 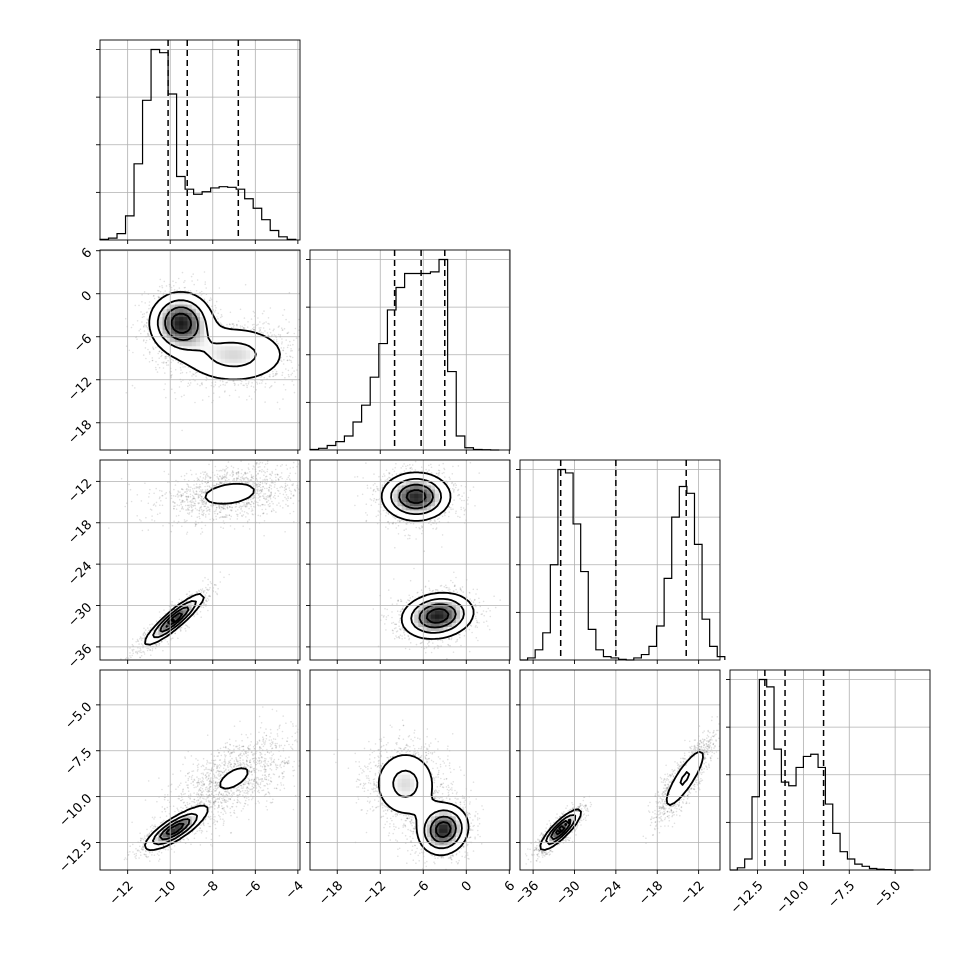 What do you see at coordinates (206, 333) in the screenshot?
I see `density-contour` at bounding box center [206, 333].